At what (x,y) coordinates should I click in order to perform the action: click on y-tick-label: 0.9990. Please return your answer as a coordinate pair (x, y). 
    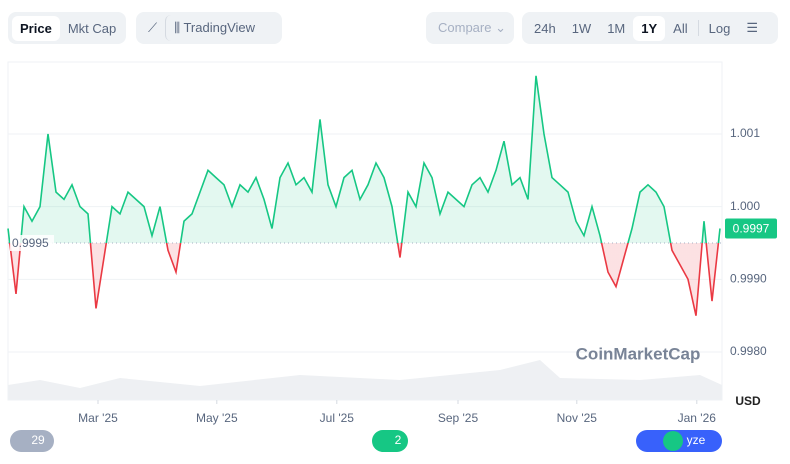
    Looking at the image, I should click on (748, 279).